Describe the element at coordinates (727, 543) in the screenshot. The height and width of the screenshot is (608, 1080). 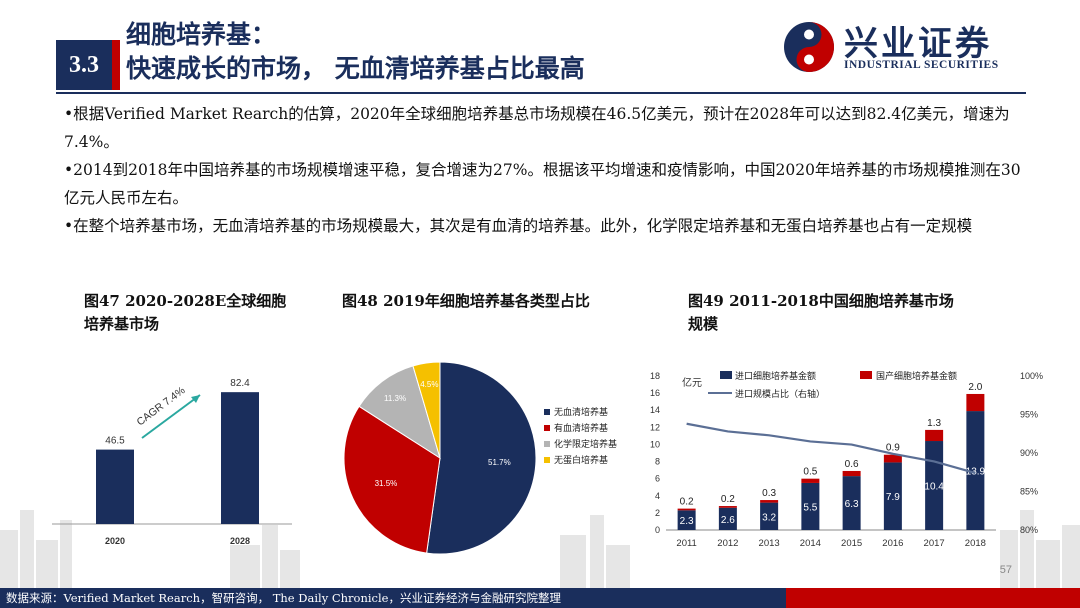
I see `x-tick-label: 2012` at that location.